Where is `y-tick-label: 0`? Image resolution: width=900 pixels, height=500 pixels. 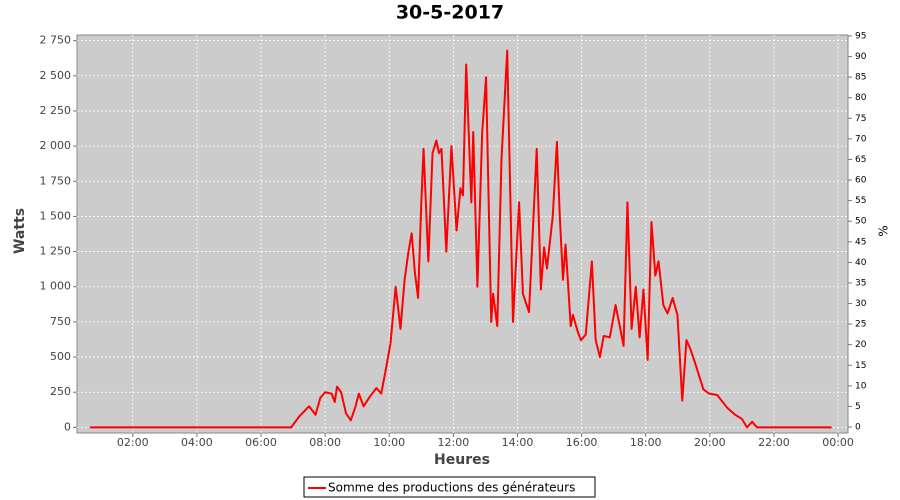
y-tick-label: 0 is located at coordinates (67, 426).